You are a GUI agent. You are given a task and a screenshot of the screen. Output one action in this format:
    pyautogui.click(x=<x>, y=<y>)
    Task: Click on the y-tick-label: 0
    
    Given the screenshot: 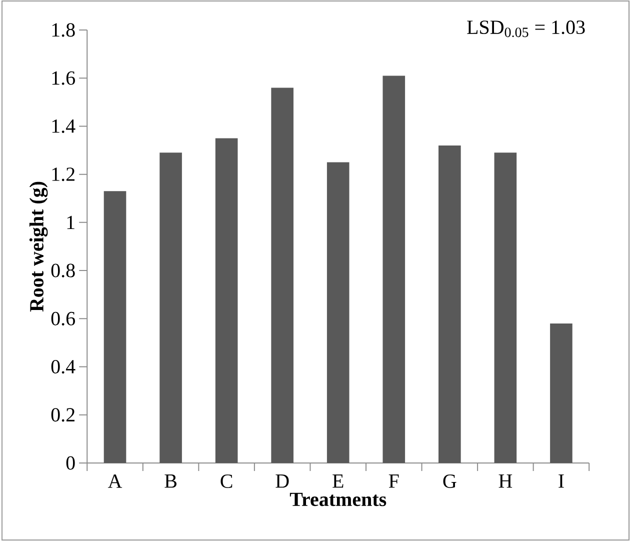 What is the action you would take?
    pyautogui.click(x=70, y=463)
    